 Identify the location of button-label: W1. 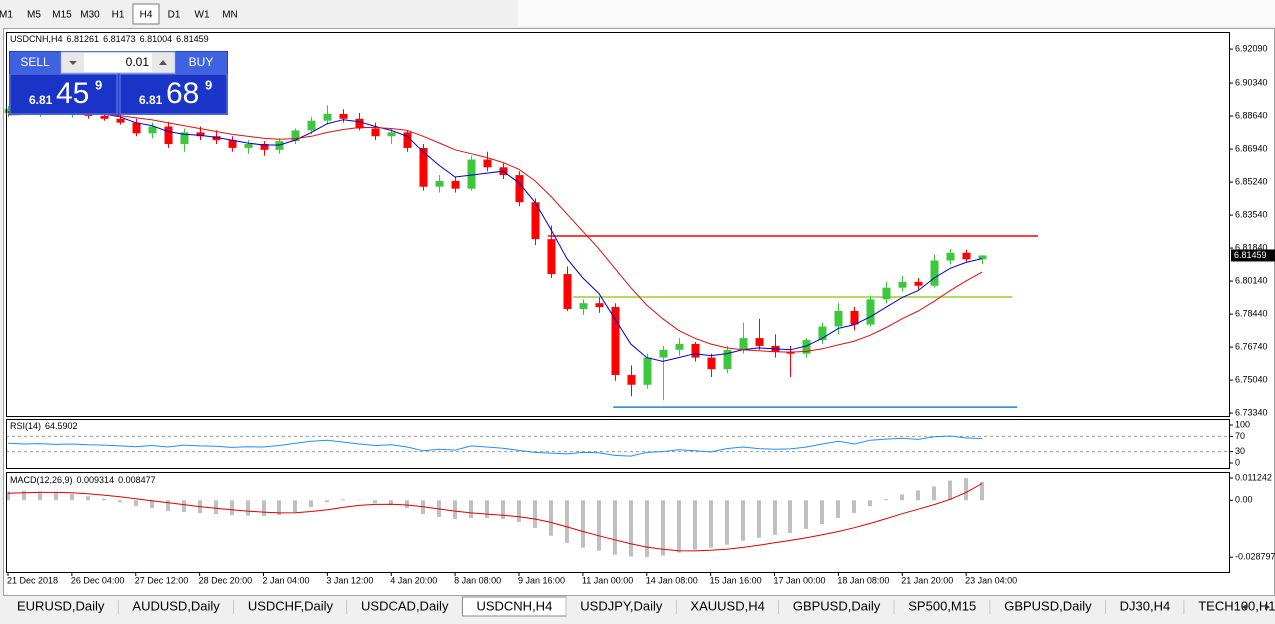
(202, 15).